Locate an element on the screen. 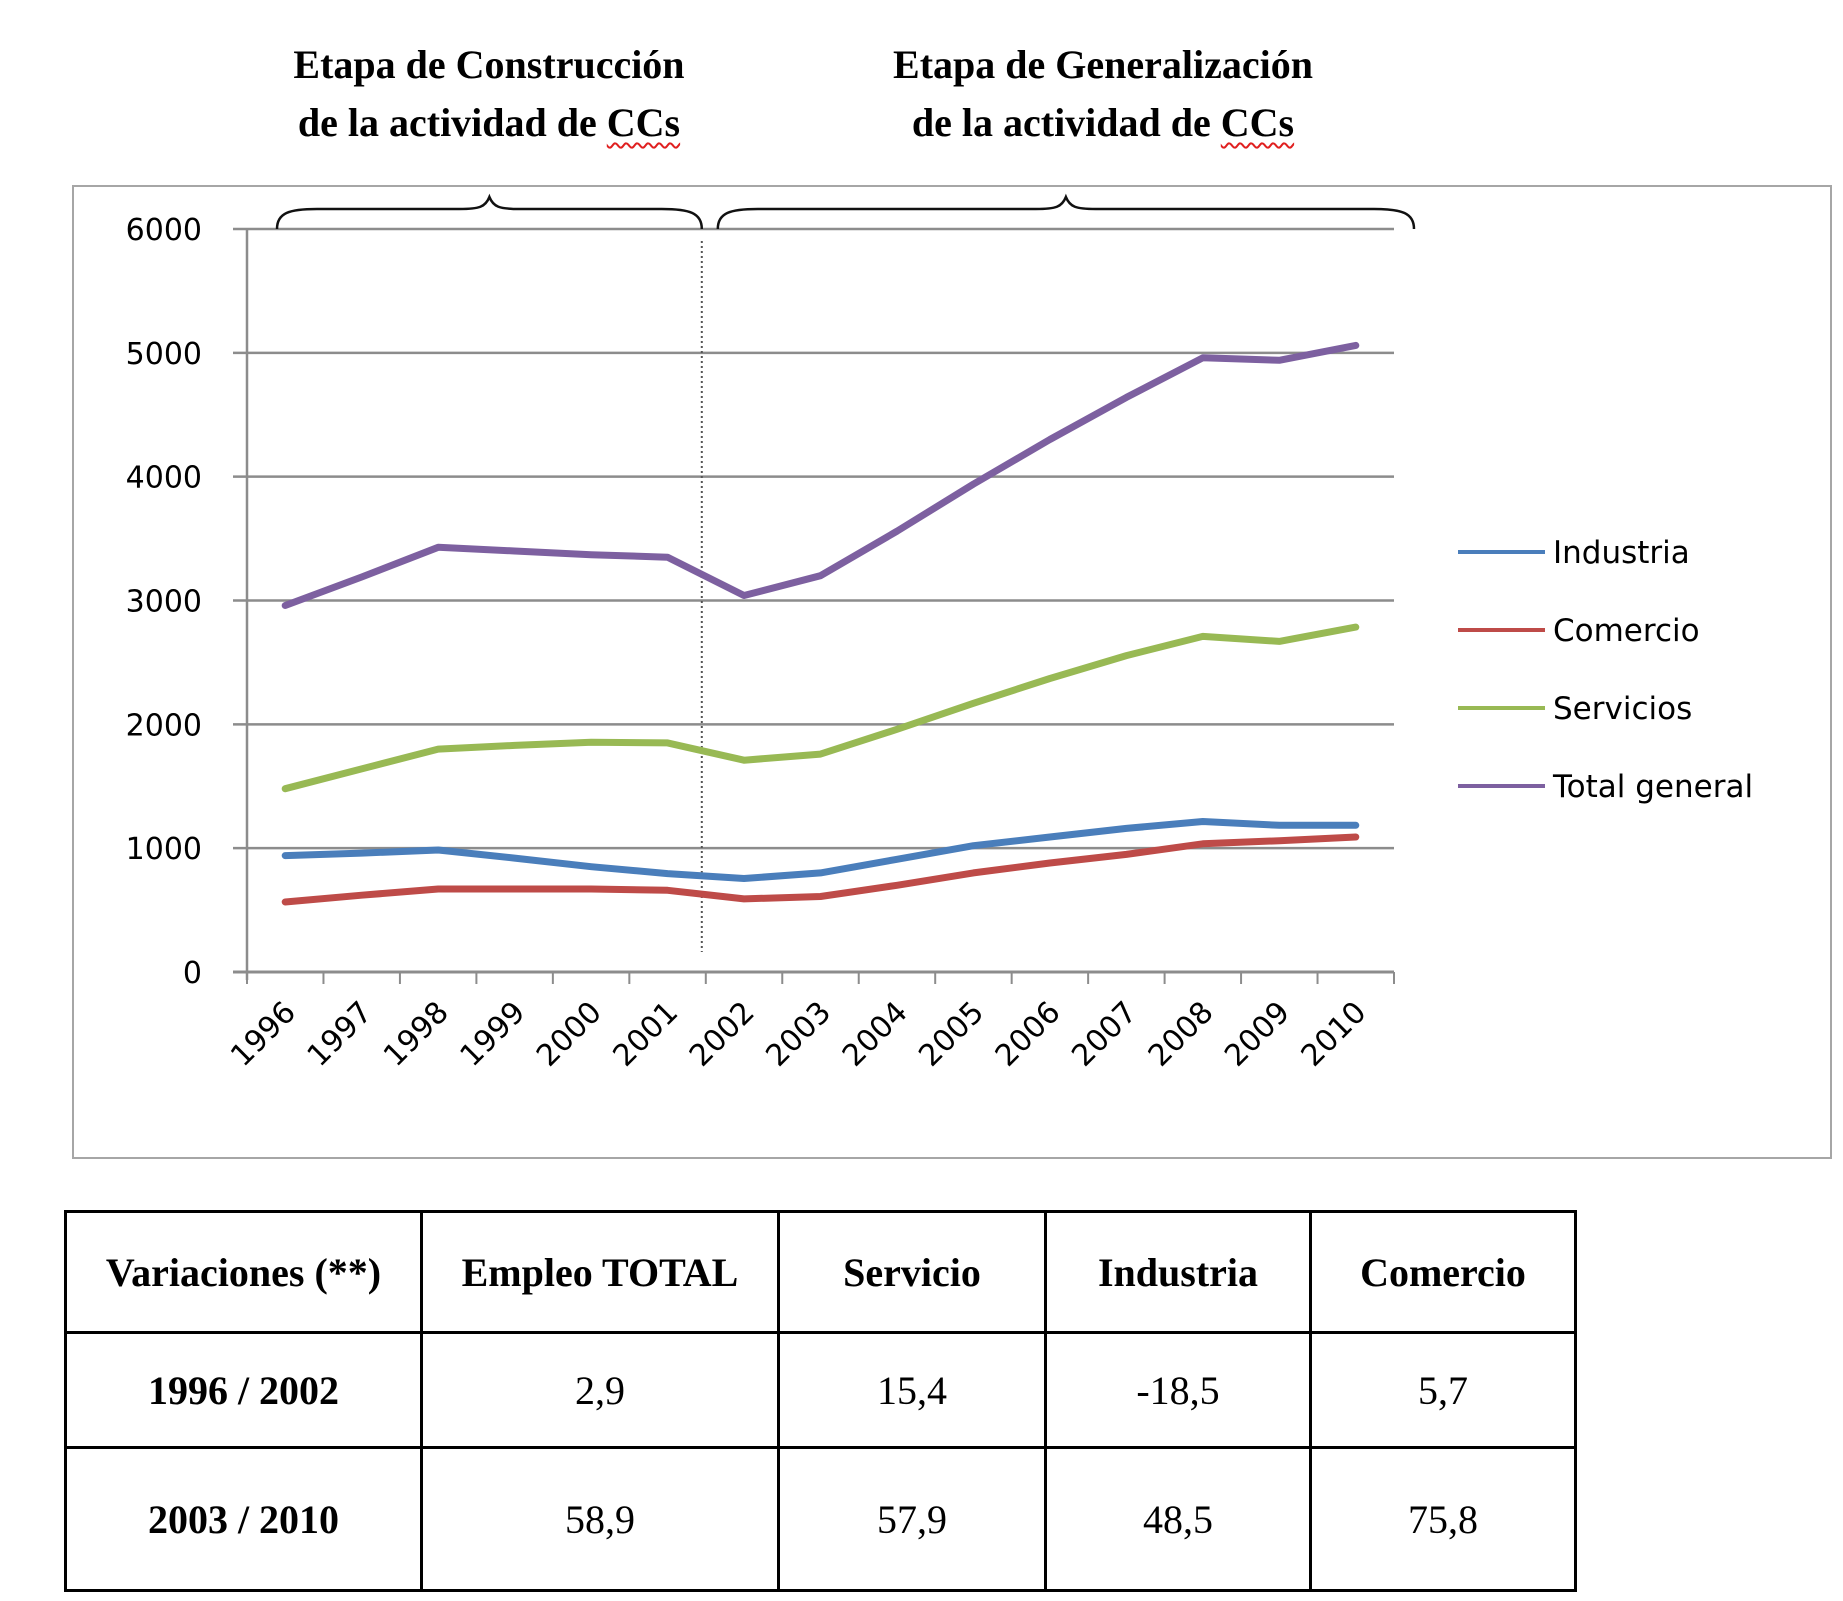 The height and width of the screenshot is (1601, 1843). series-line-servicios is located at coordinates (820, 708).